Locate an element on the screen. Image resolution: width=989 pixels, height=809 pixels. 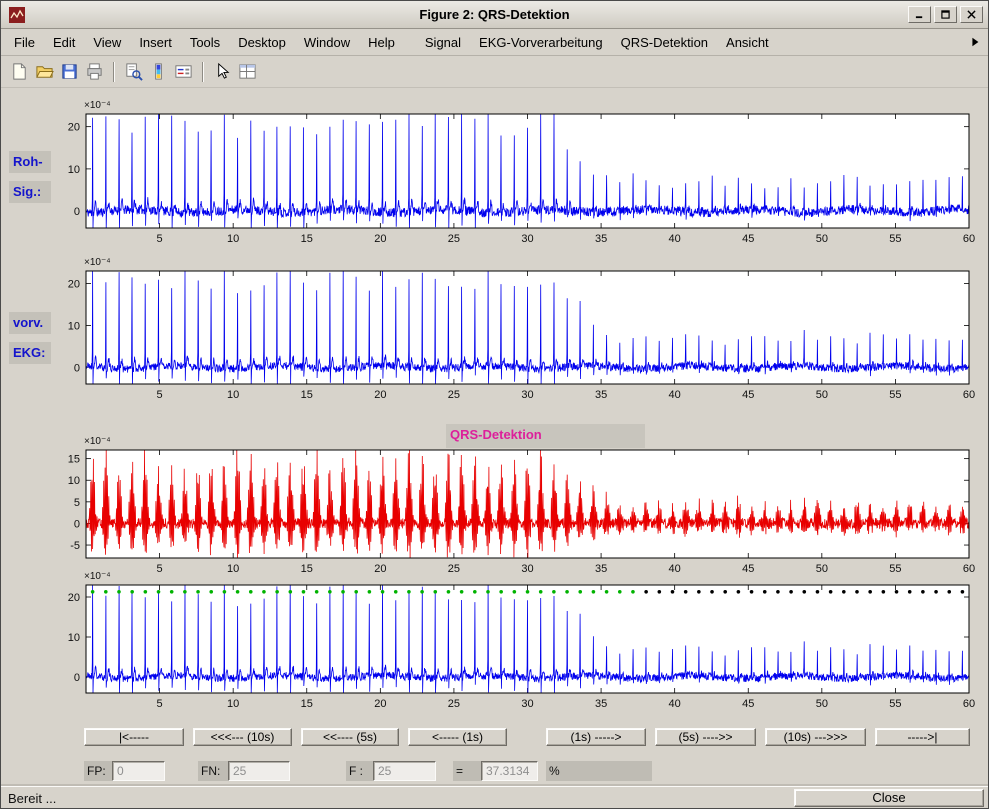
menu-item-insert: Insert is located at coordinates (155, 42).